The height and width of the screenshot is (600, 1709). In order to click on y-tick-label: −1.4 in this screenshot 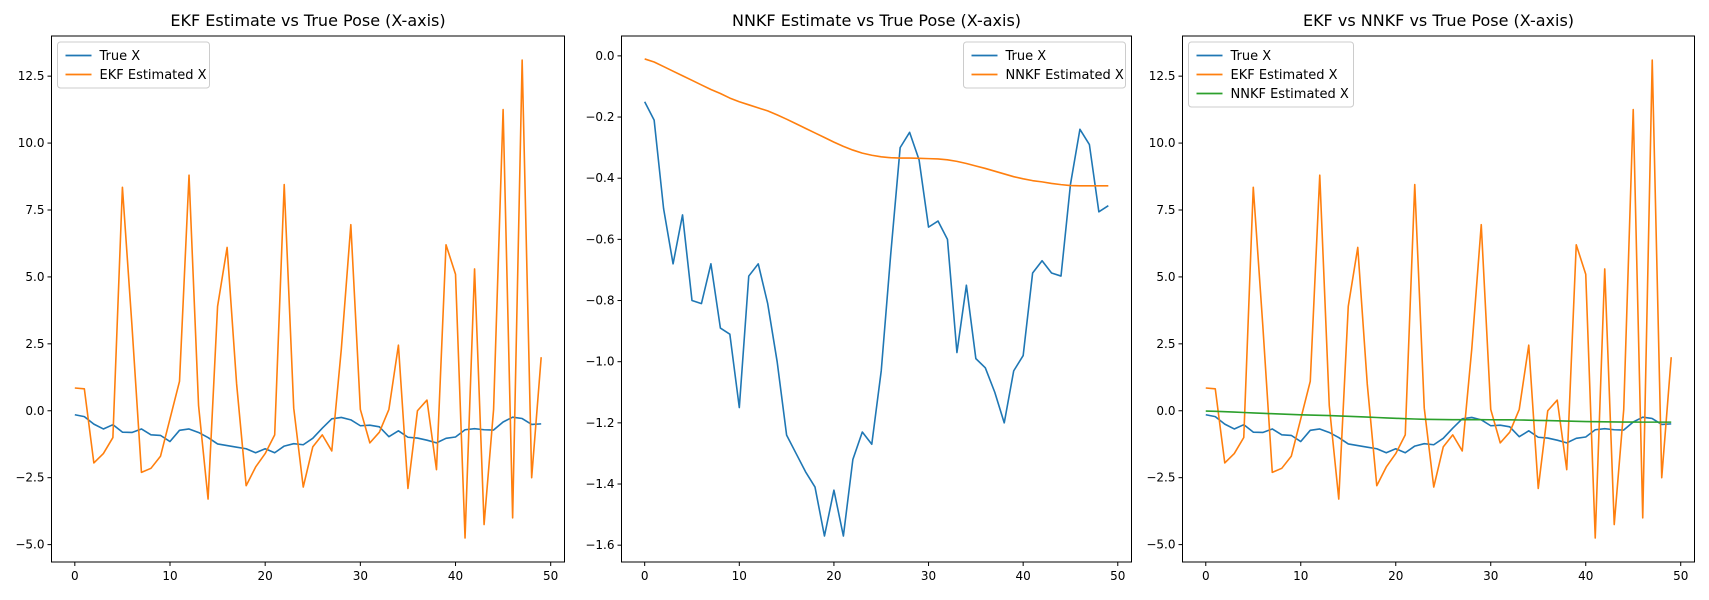, I will do `click(599, 484)`.